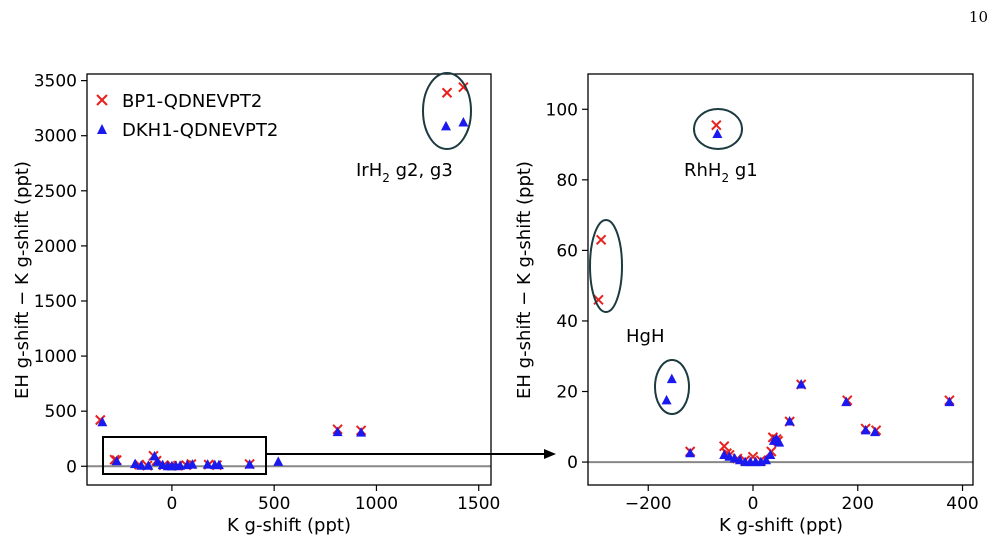 The image size is (1004, 545). I want to click on left-x-ticks: 0 500 1000 1500, so click(333, 499).